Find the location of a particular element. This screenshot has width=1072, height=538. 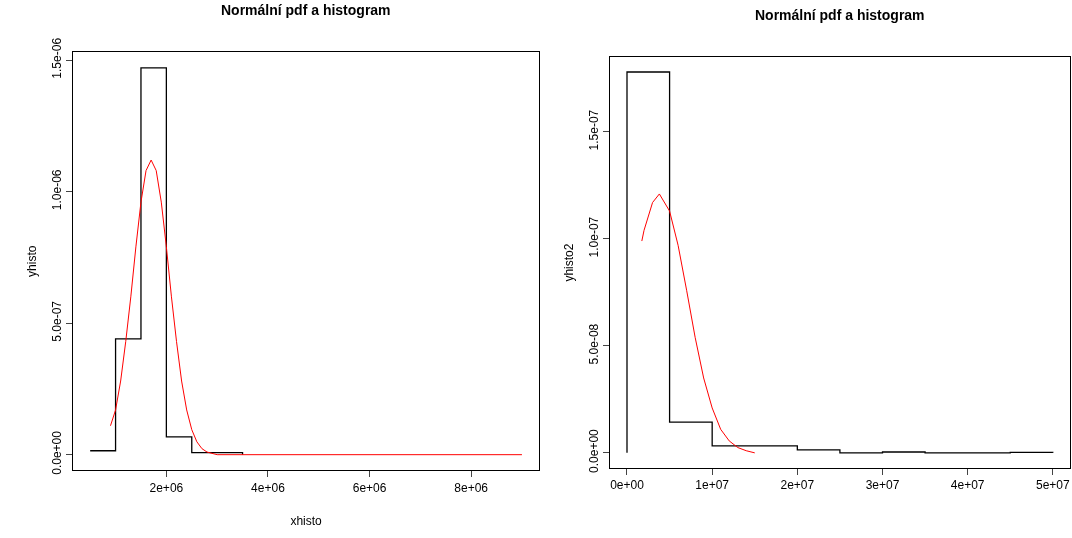

x-tick-label: 2e+06 is located at coordinates (166, 487).